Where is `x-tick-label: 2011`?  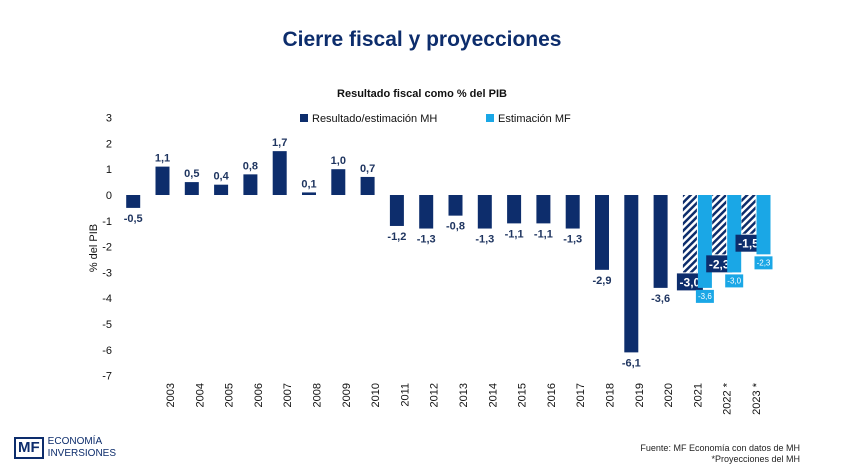
x-tick-label: 2011 is located at coordinates (405, 395).